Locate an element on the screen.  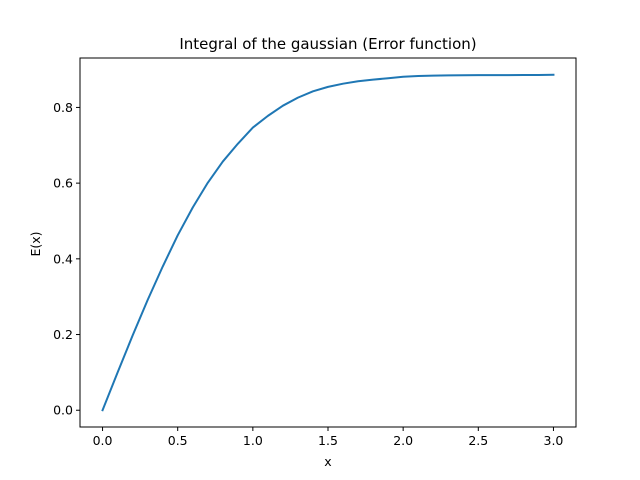
x-tick-label: 0.0 is located at coordinates (103, 440).